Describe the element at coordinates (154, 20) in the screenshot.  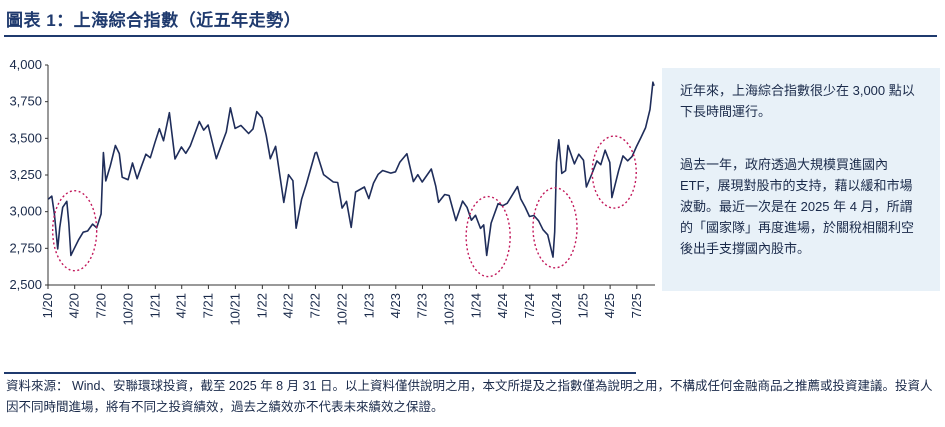
I see `page-title: 圖表 1：上海綜合指數（近五年走勢）` at that location.